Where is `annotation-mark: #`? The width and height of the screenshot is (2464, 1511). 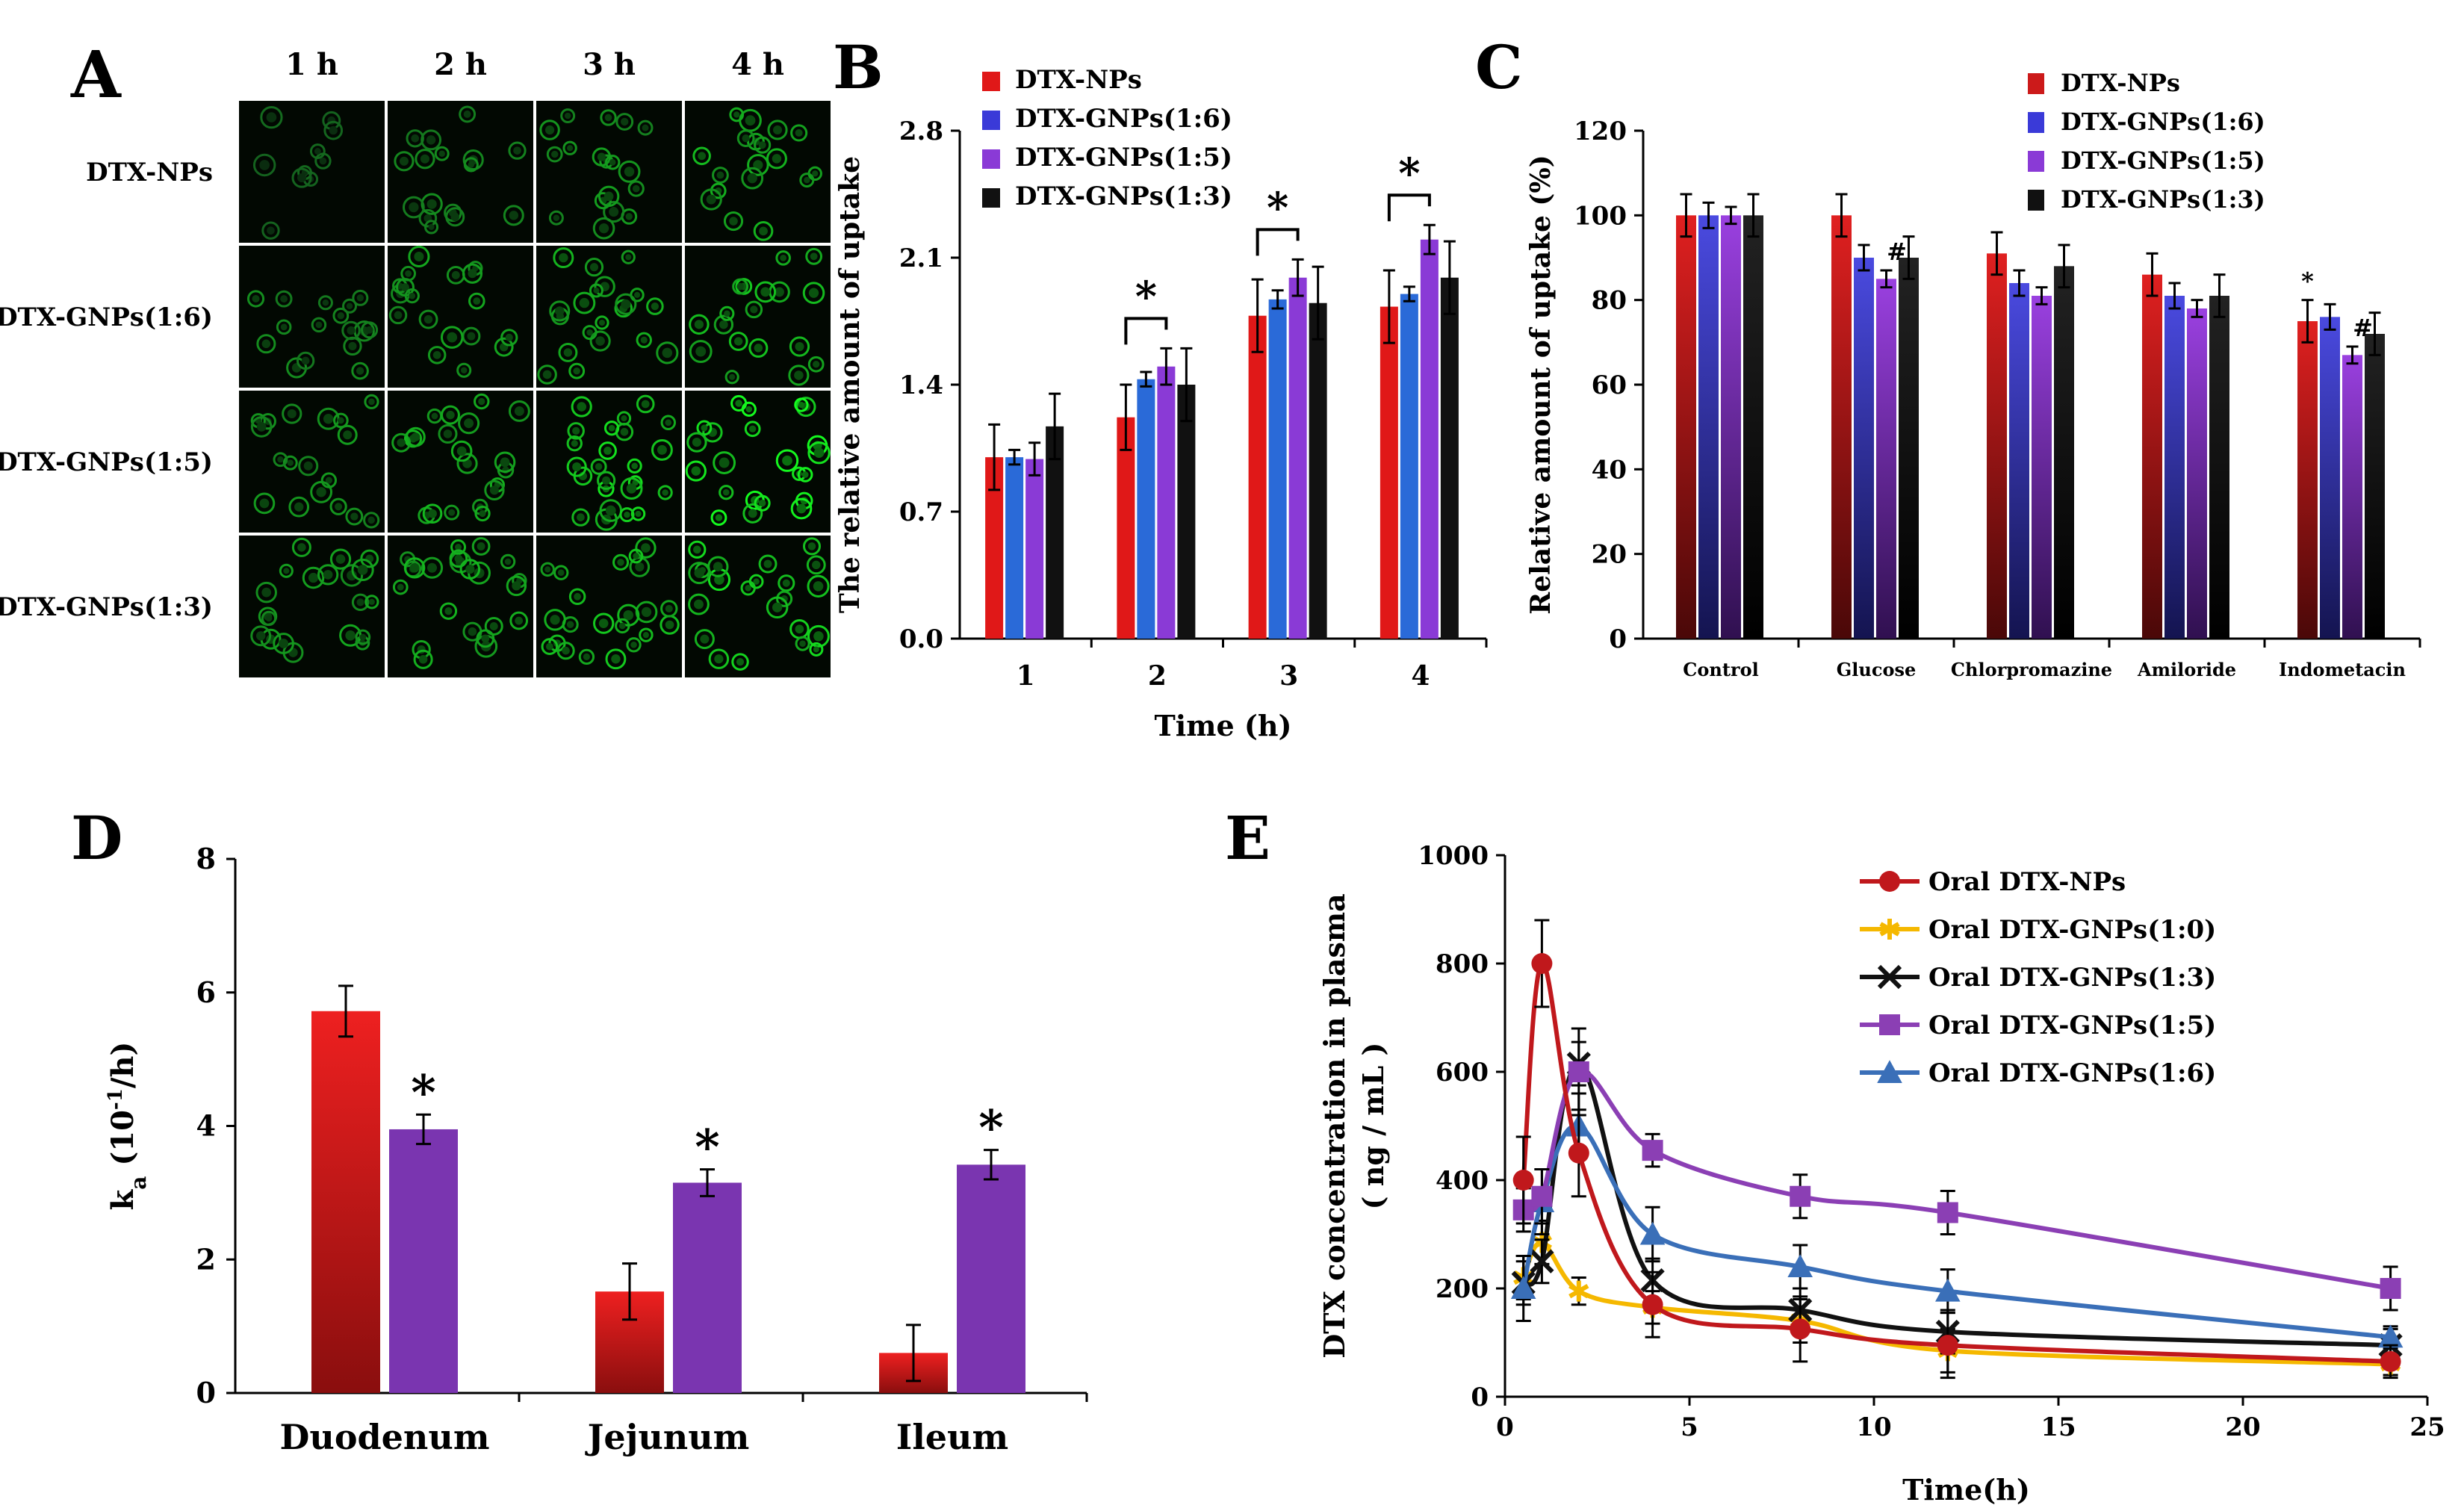
annotation-mark: # is located at coordinates (2363, 328).